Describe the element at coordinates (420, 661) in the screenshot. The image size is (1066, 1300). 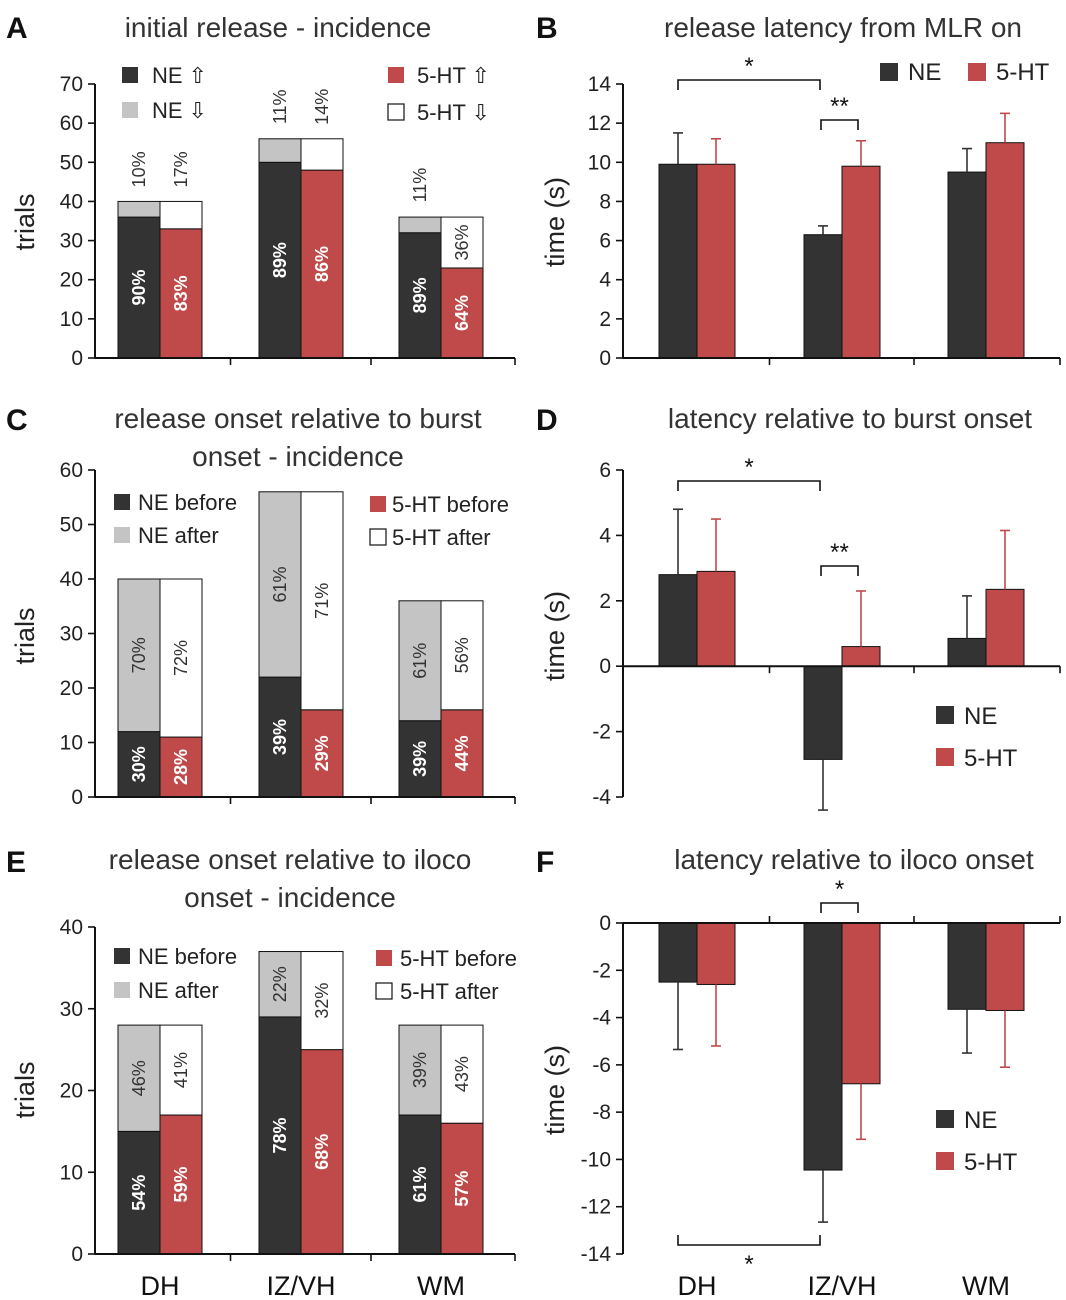
I see `panel-c-pct-label-top: 61%` at that location.